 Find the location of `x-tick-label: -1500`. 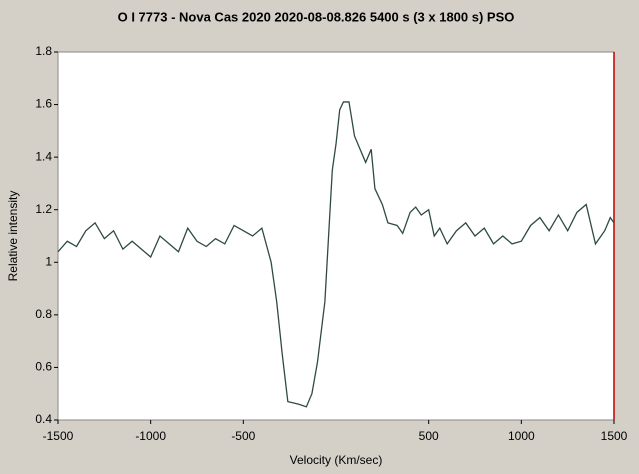

x-tick-label: -1500 is located at coordinates (58, 436).